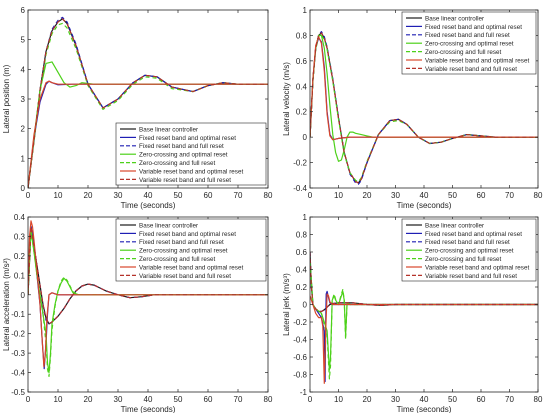 The image size is (550, 413). I want to click on y-tick-label: -0.1, so click(18, 314).